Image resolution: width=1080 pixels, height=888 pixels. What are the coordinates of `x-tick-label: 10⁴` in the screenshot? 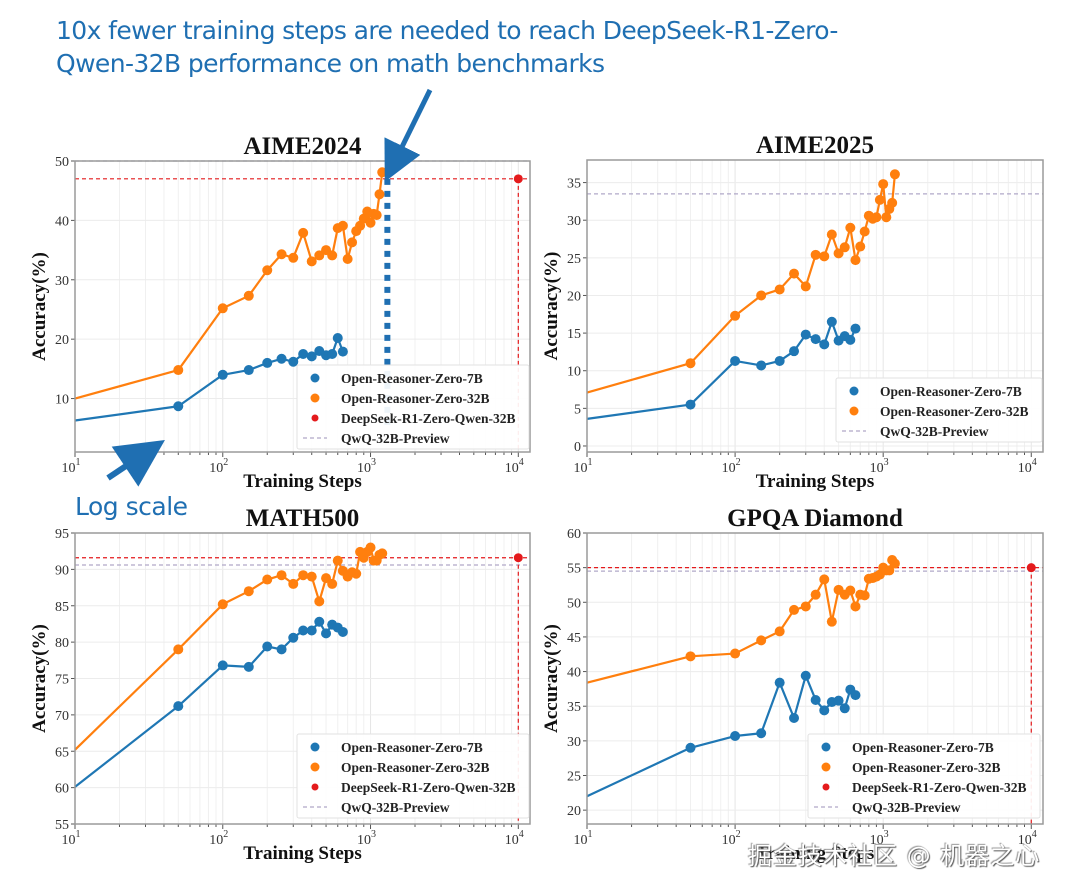 It's located at (1027, 466).